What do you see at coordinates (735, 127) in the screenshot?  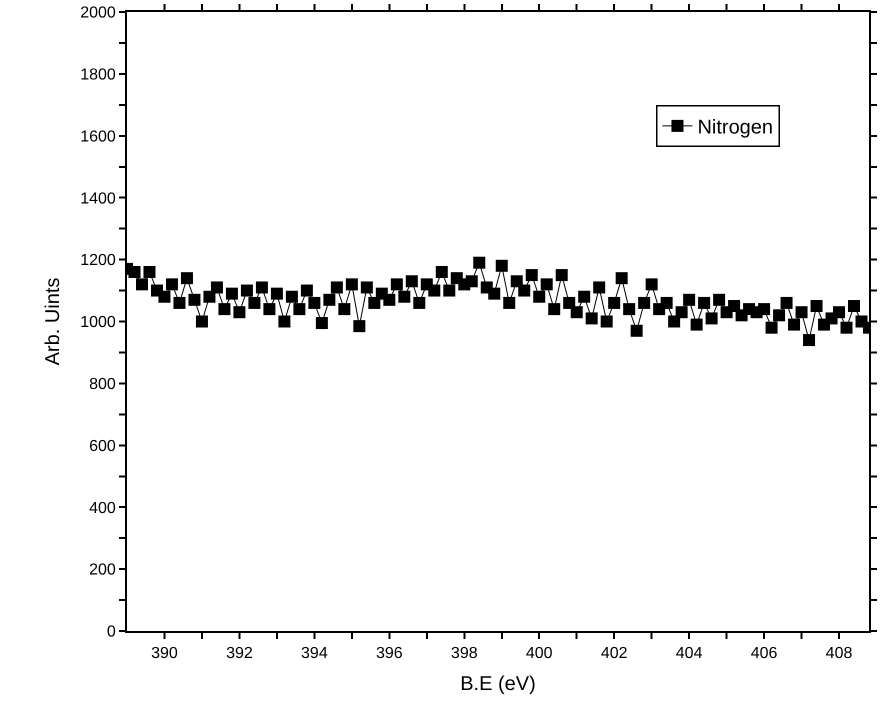 I see `legend-label: Nitrogen` at bounding box center [735, 127].